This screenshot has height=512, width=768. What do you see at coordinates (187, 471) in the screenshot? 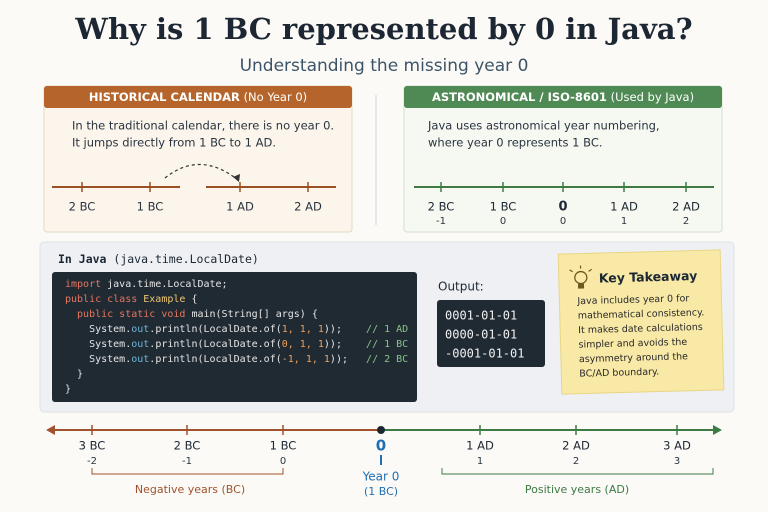
I see `negative-bracket` at bounding box center [187, 471].